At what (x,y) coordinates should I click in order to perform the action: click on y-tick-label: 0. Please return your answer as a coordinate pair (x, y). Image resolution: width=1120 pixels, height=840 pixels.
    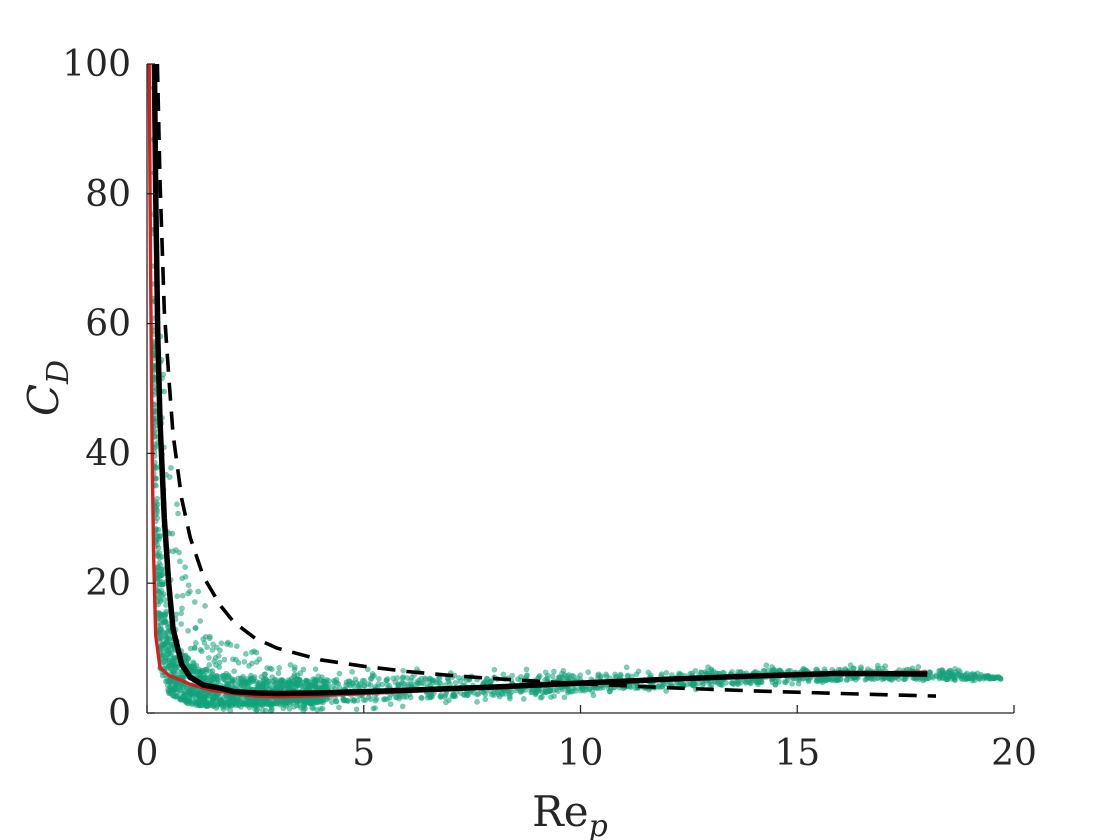
    Looking at the image, I should click on (119, 713).